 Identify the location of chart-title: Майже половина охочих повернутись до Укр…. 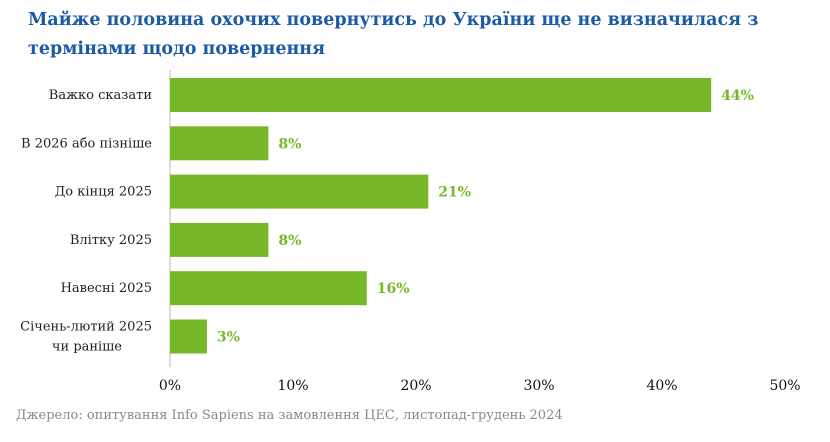
(393, 34).